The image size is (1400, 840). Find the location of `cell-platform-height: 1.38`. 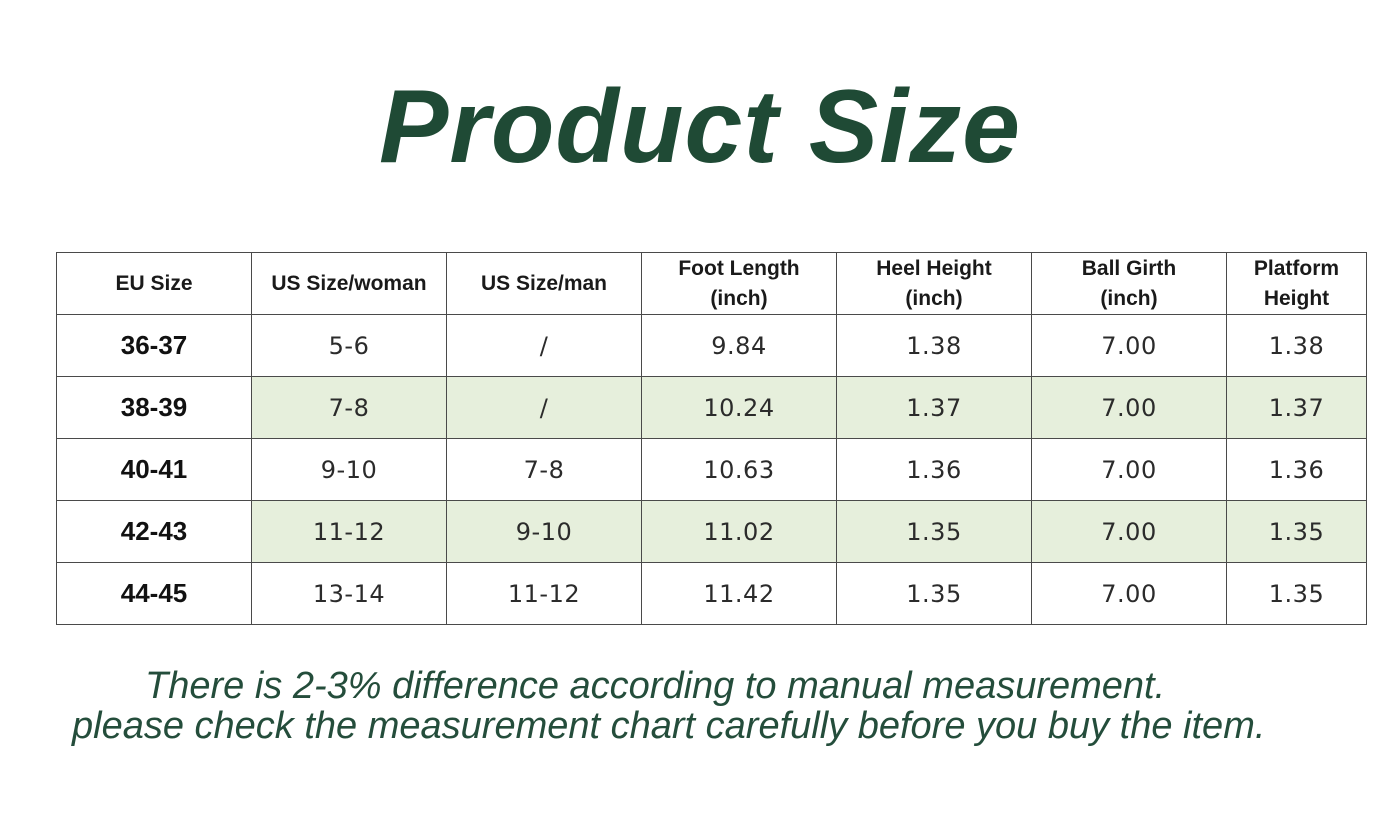

cell-platform-height: 1.38 is located at coordinates (1296, 345).